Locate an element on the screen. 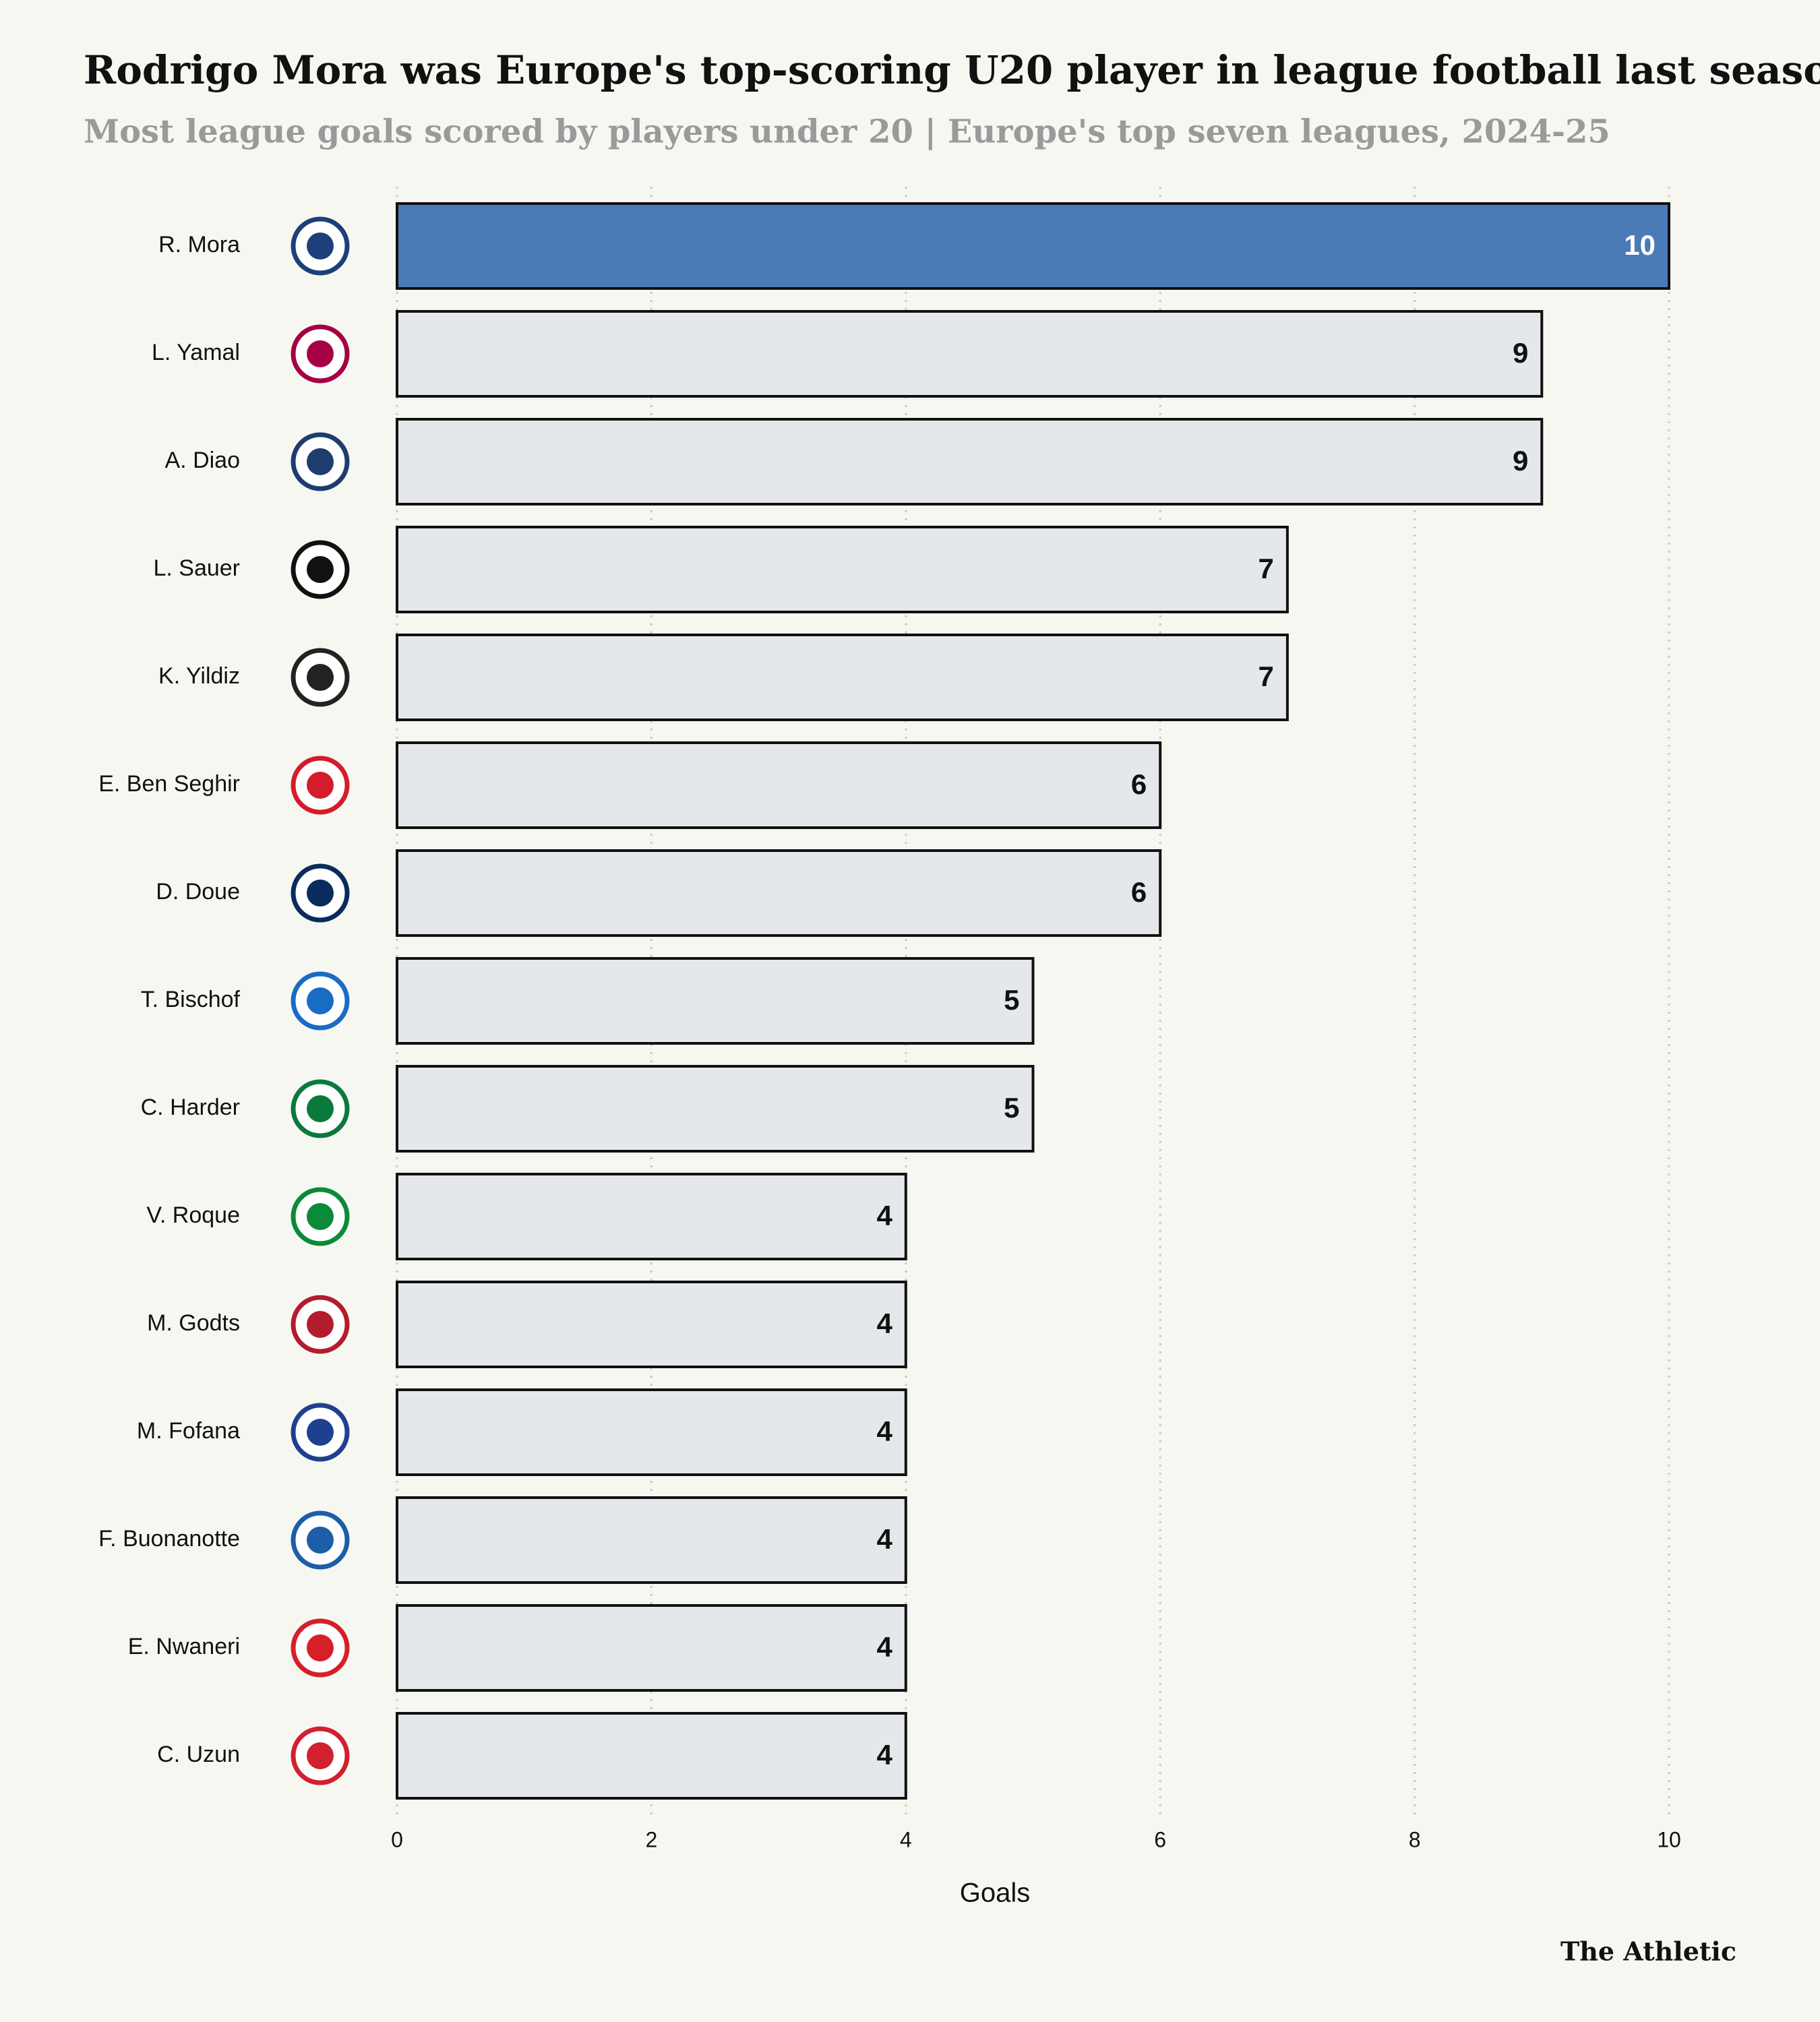 The width and height of the screenshot is (1820, 2022). category-label: M. Fofana is located at coordinates (188, 1431).